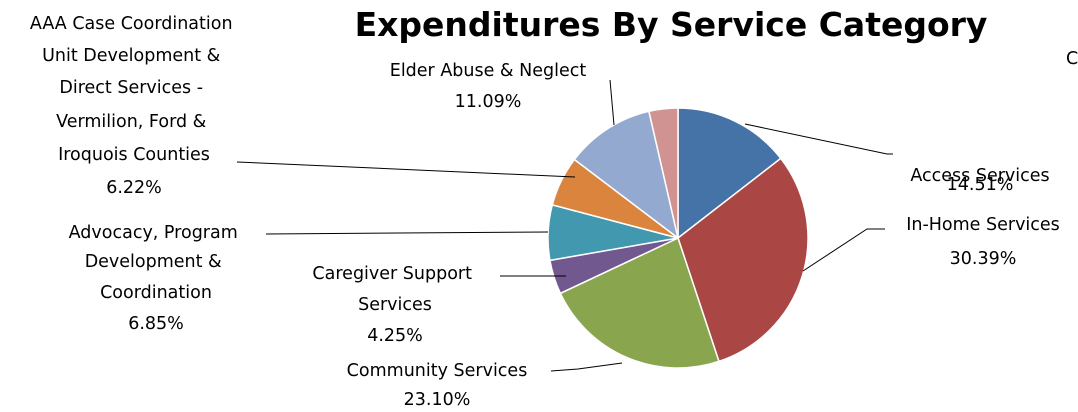 The image size is (1078, 412). What do you see at coordinates (586, 367) in the screenshot?
I see `leader-community-services` at bounding box center [586, 367].